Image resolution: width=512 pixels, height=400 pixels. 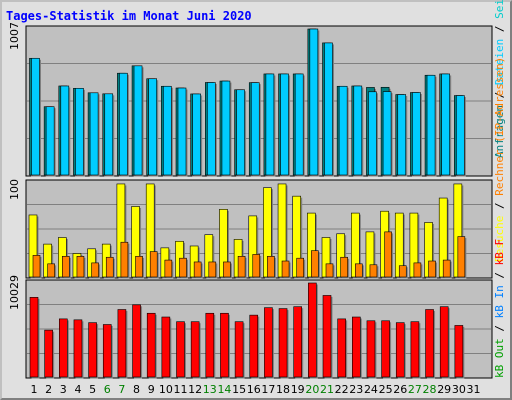 I want to click on day-label-21: 21, so click(x=327, y=389).